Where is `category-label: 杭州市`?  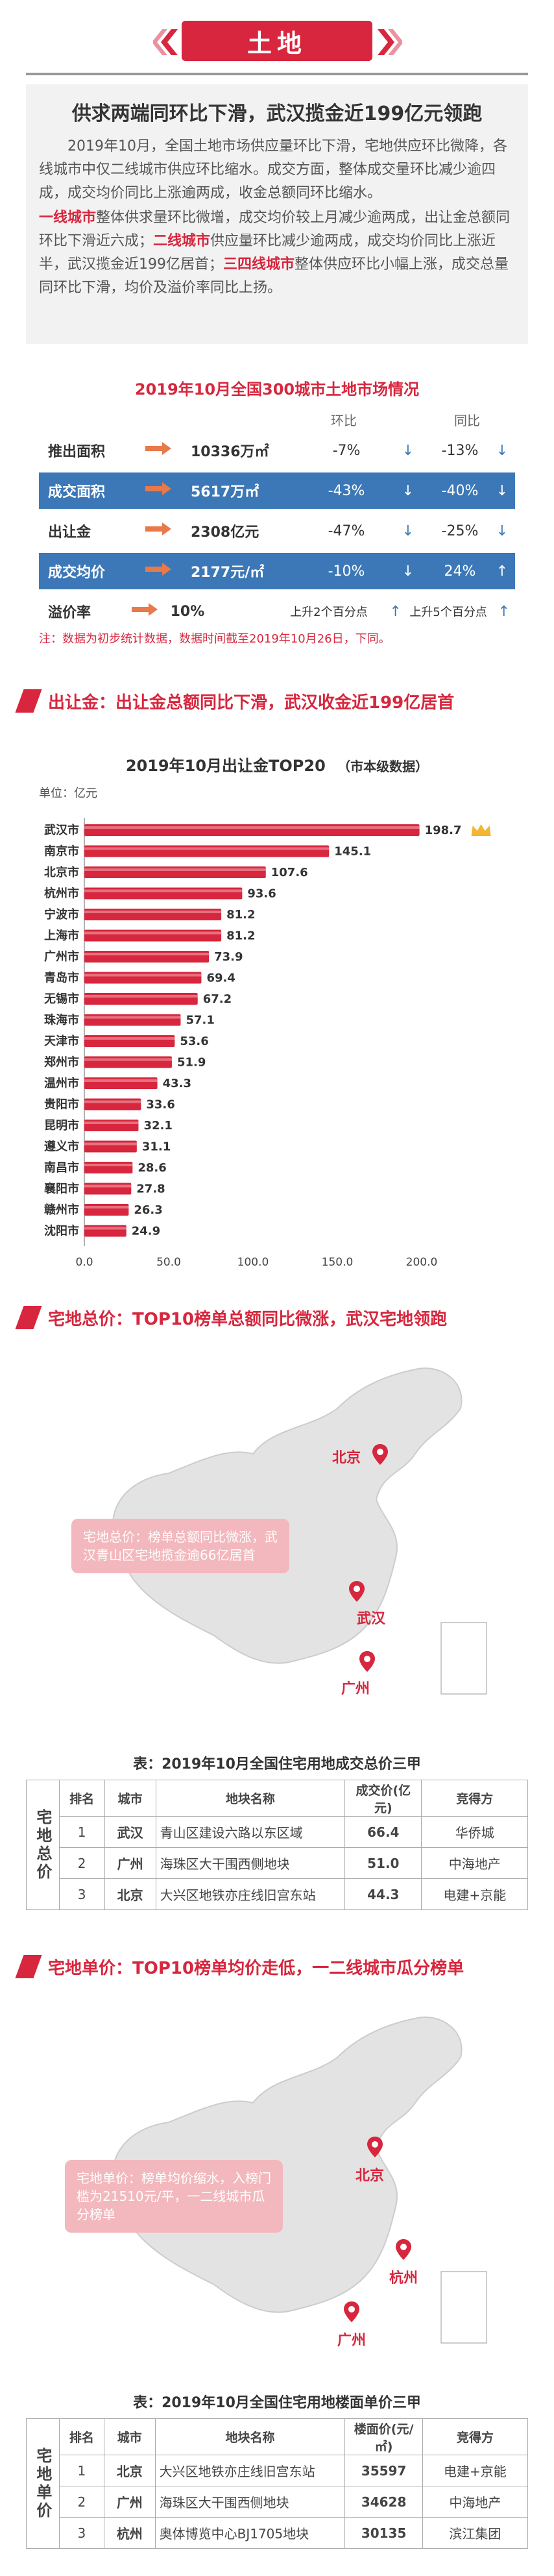
category-label: 杭州市 is located at coordinates (61, 894).